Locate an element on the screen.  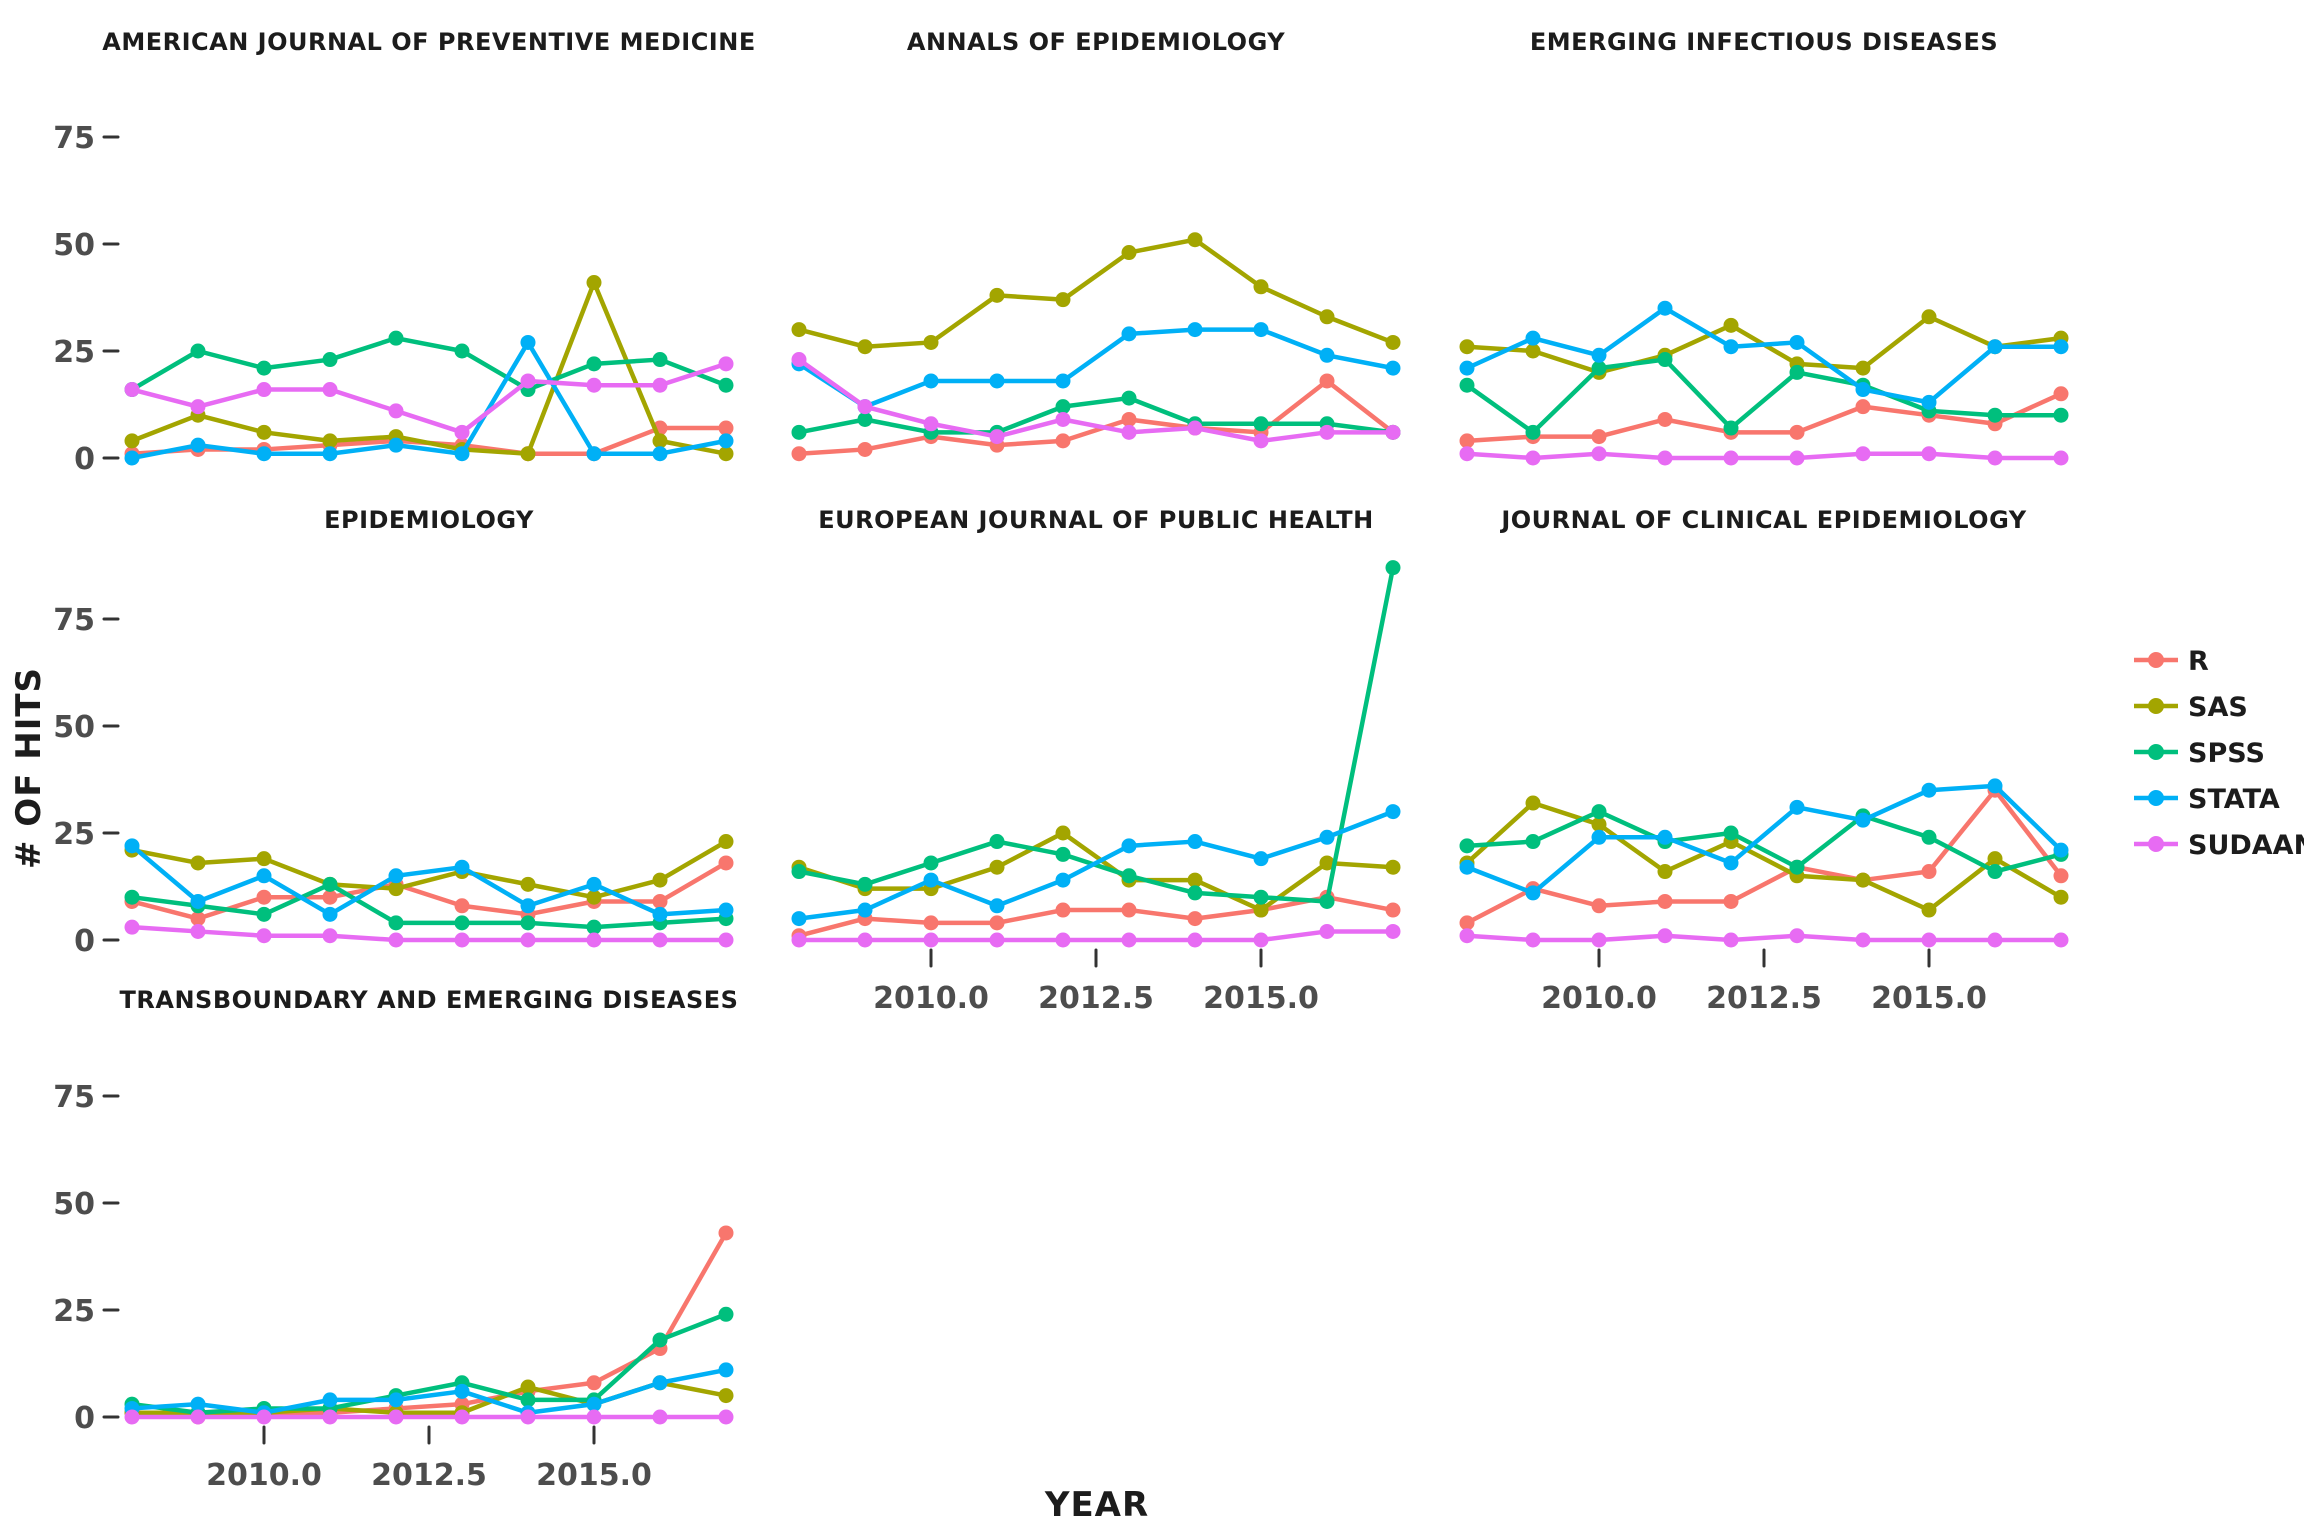
series-spss is located at coordinates (1764, 842).